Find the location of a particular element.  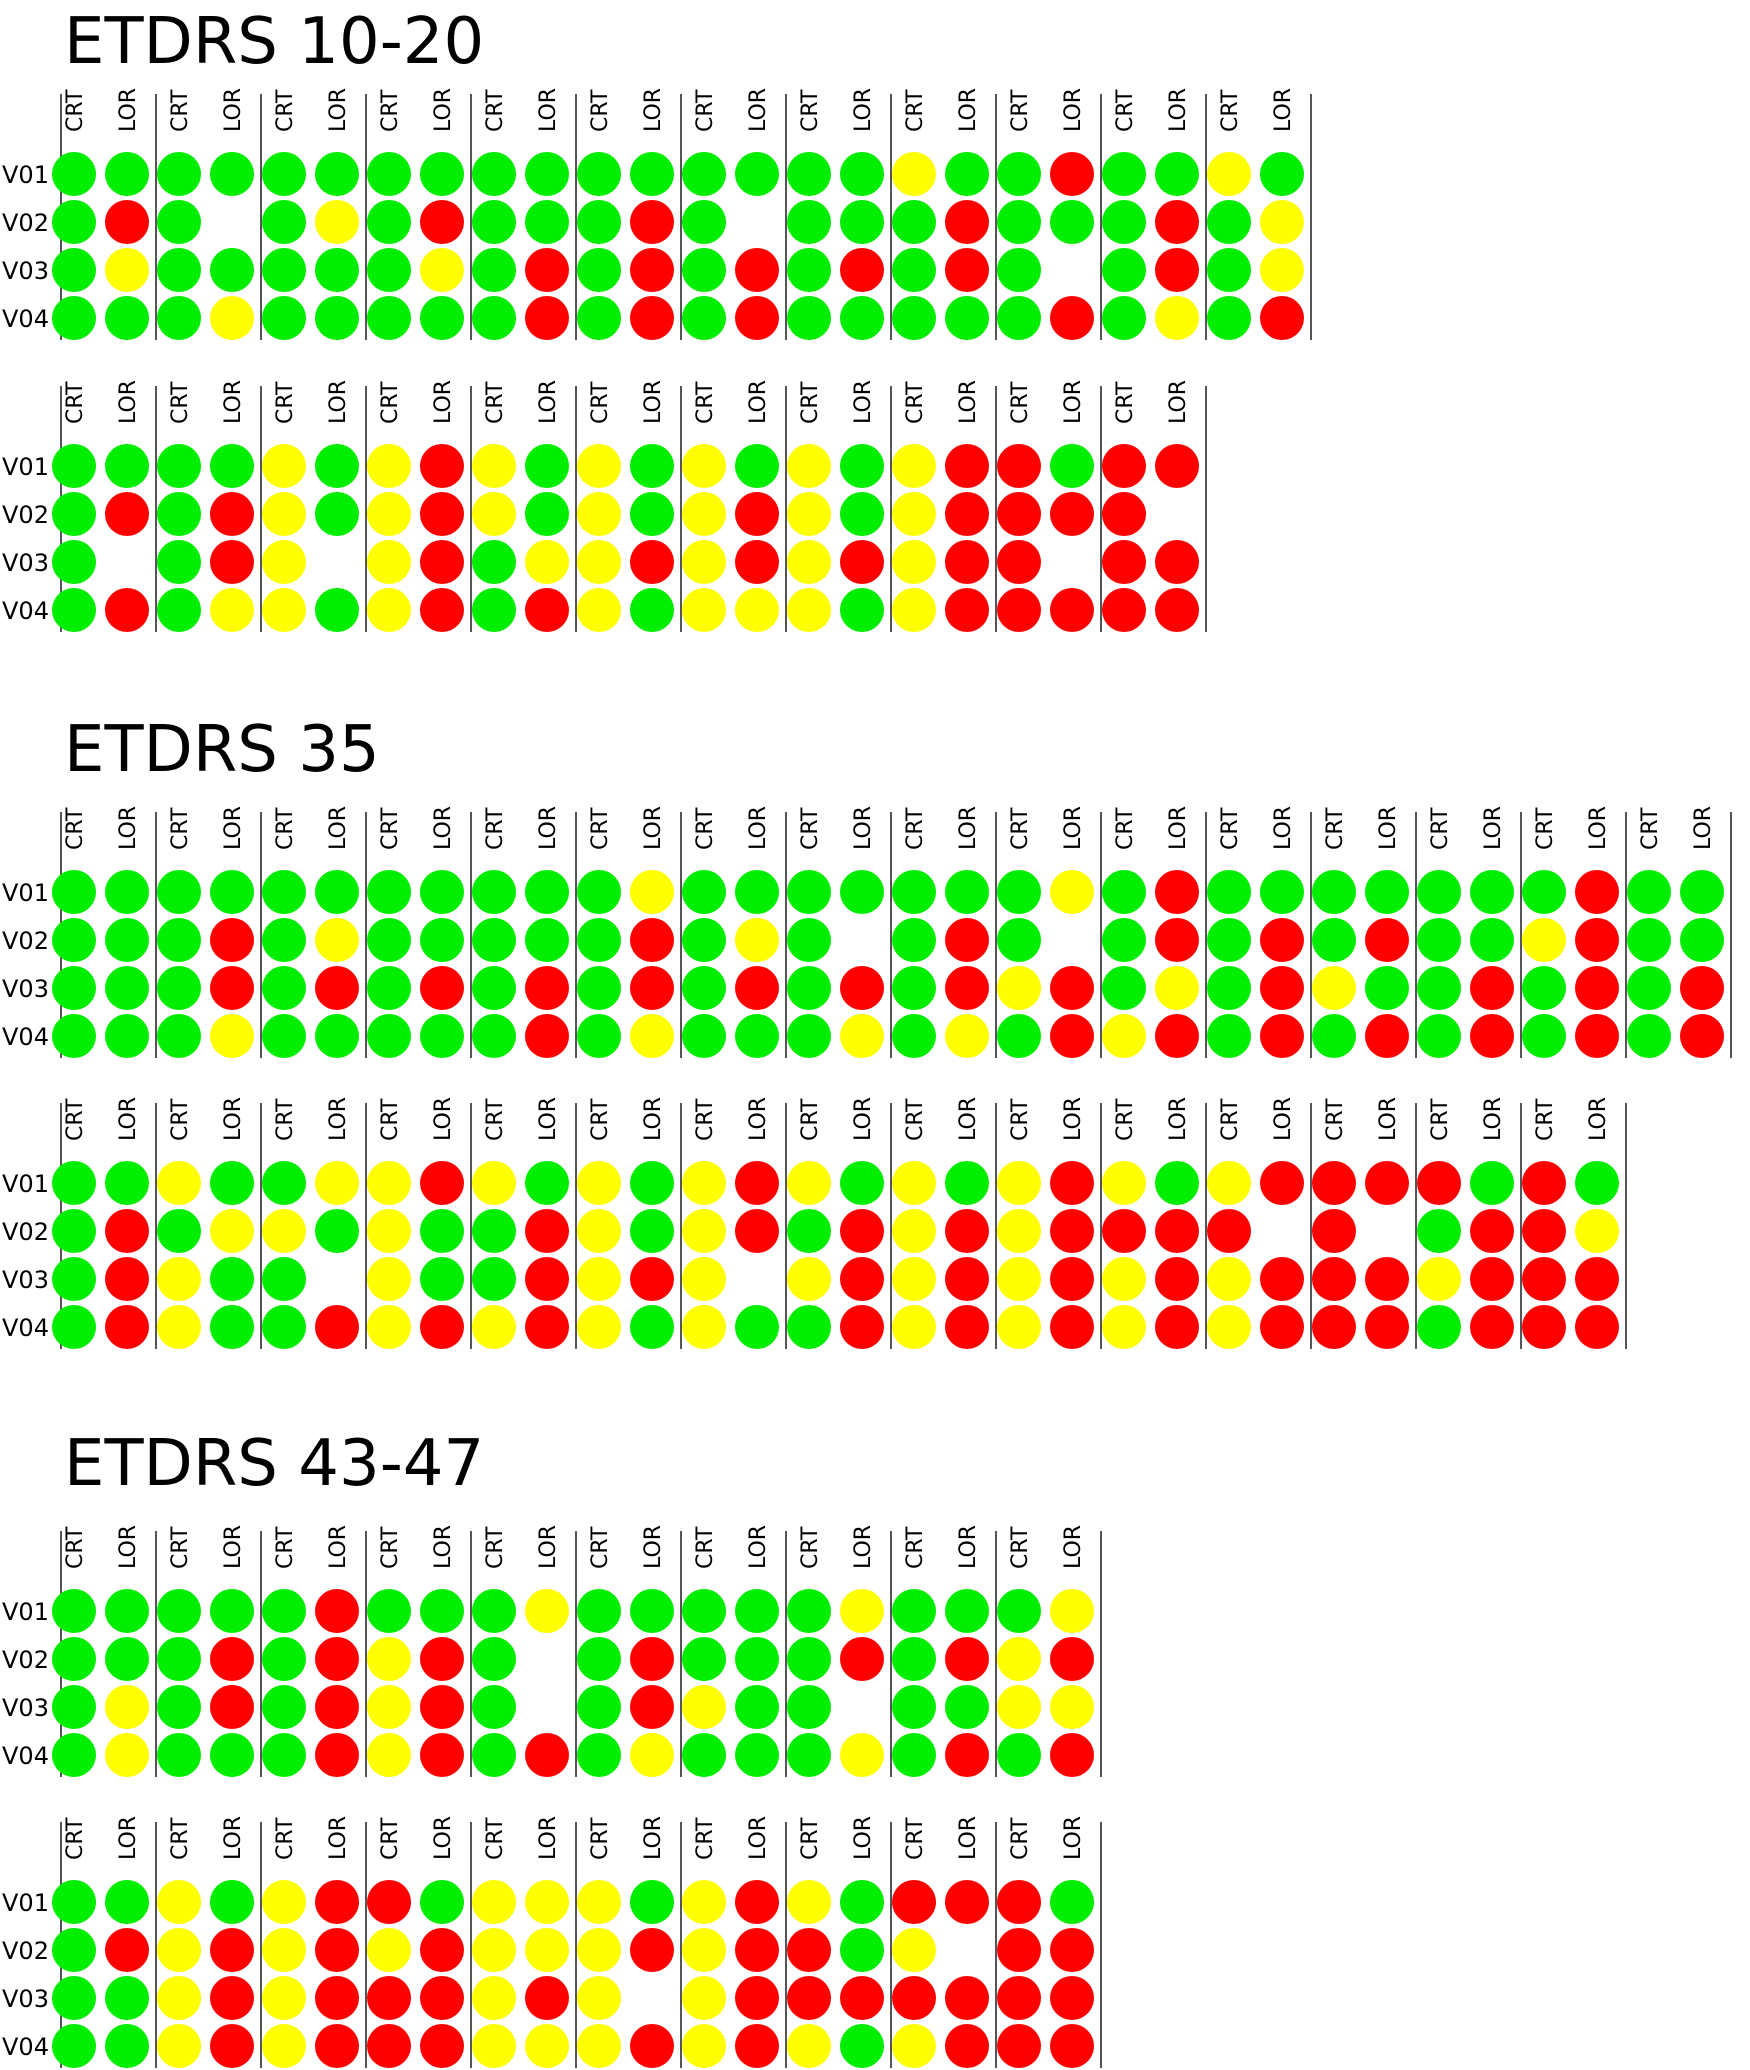

section-title-etdrs-35: ETDRS 35 is located at coordinates (222, 750).